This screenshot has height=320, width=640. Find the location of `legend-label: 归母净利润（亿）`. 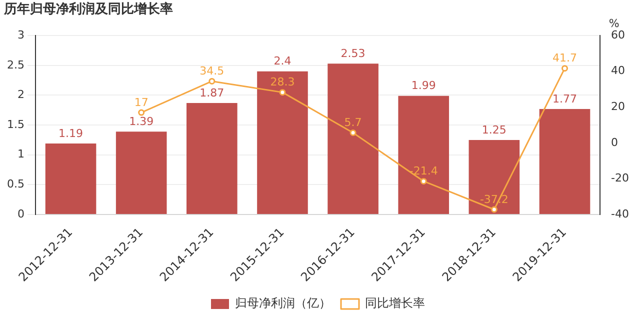

legend-label: 归母净利润（亿） is located at coordinates (283, 303).